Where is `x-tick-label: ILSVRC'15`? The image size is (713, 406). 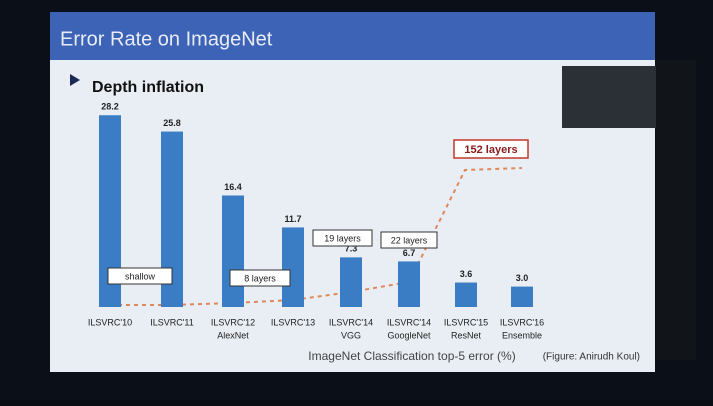 x-tick-label: ILSVRC'15 is located at coordinates (466, 322).